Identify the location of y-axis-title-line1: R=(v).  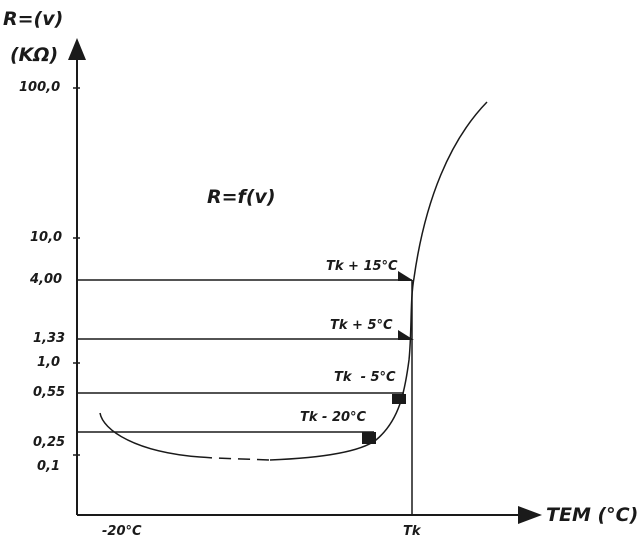
(33, 19).